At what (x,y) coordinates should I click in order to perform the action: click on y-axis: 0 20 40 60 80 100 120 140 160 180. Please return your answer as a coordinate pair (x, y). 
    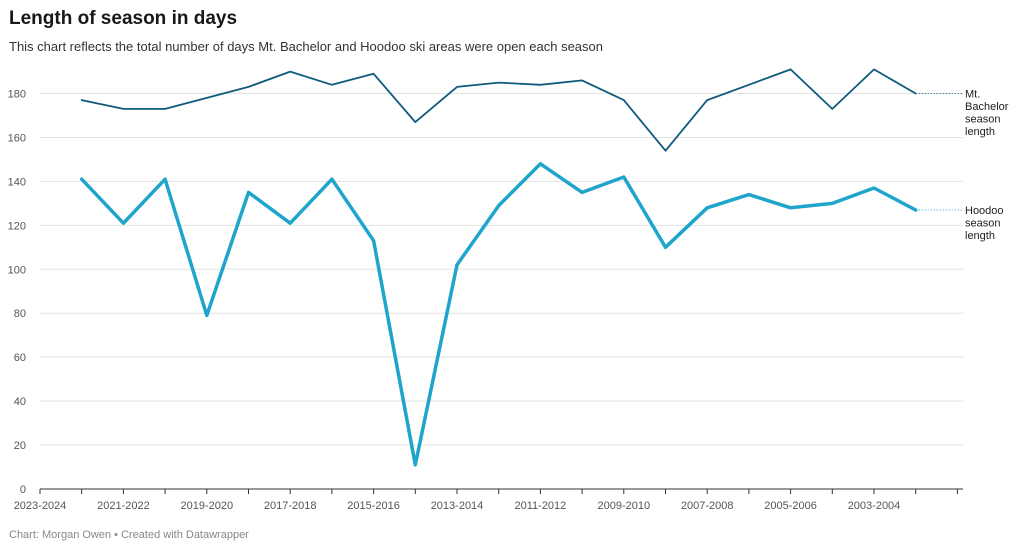
    Looking at the image, I should click on (17, 292).